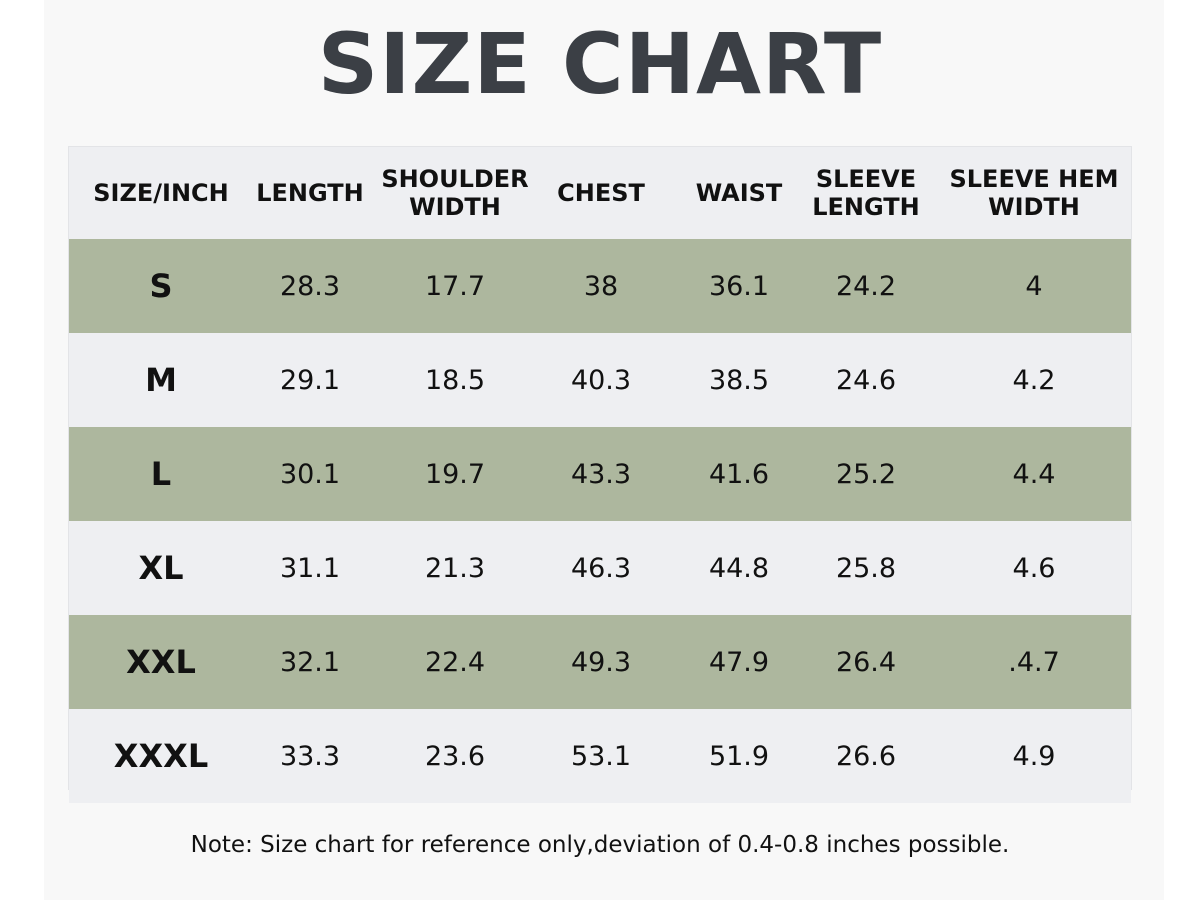 This screenshot has width=1200, height=900. I want to click on measurement-cell-waist: 38.5, so click(739, 380).